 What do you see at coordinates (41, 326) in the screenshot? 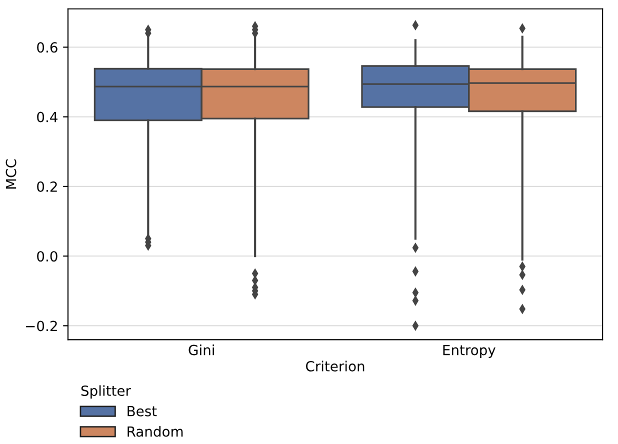
I see `y-tick-label: −0.2` at bounding box center [41, 326].